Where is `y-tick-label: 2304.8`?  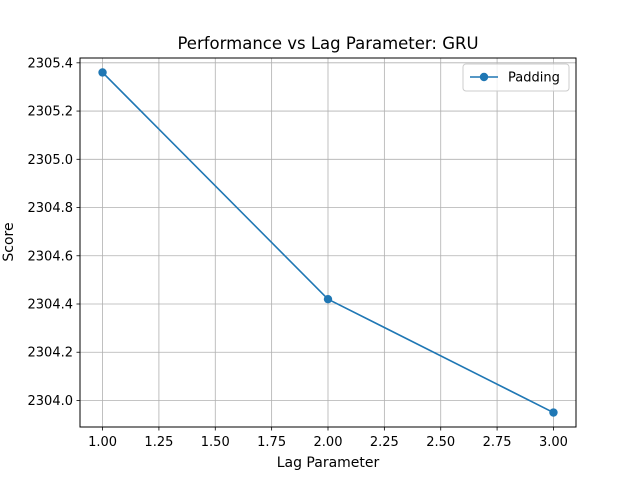 y-tick-label: 2304.8 is located at coordinates (51, 208).